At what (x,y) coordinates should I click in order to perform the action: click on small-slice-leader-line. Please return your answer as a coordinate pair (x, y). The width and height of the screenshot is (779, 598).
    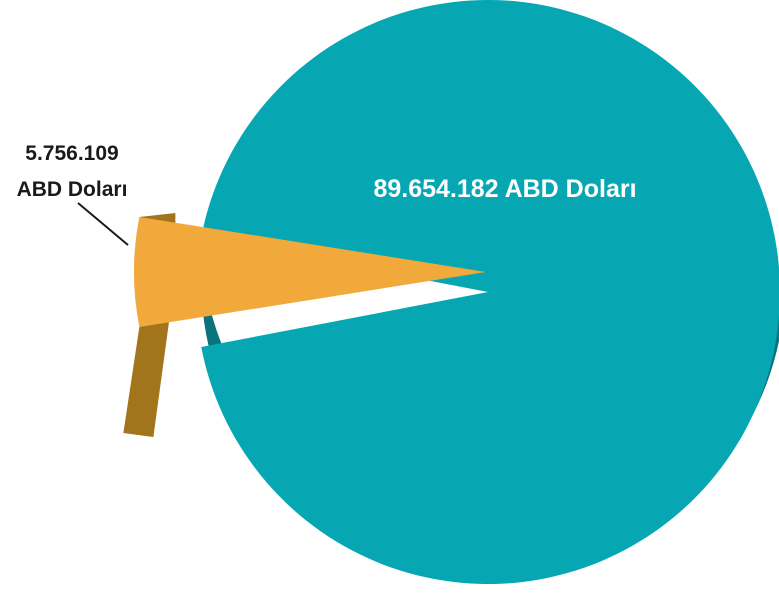
    Looking at the image, I should click on (103, 224).